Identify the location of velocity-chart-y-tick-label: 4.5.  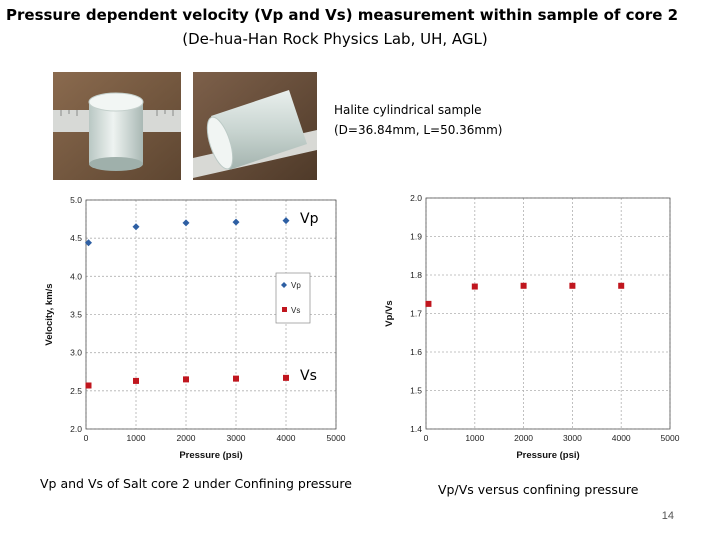
(76, 238).